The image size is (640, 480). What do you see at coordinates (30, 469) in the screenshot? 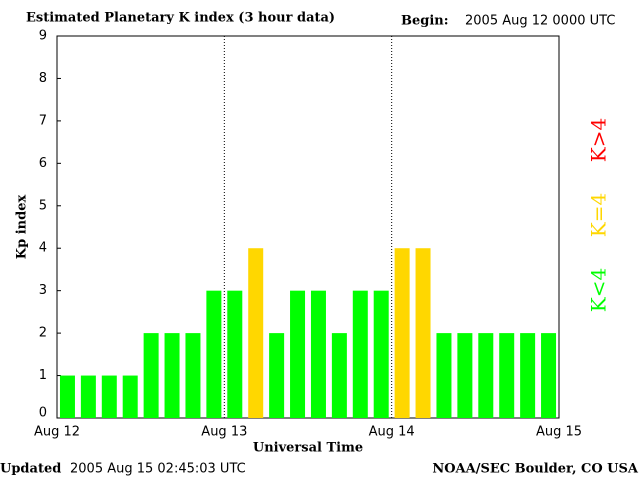
I see `updated-label: Updated` at bounding box center [30, 469].